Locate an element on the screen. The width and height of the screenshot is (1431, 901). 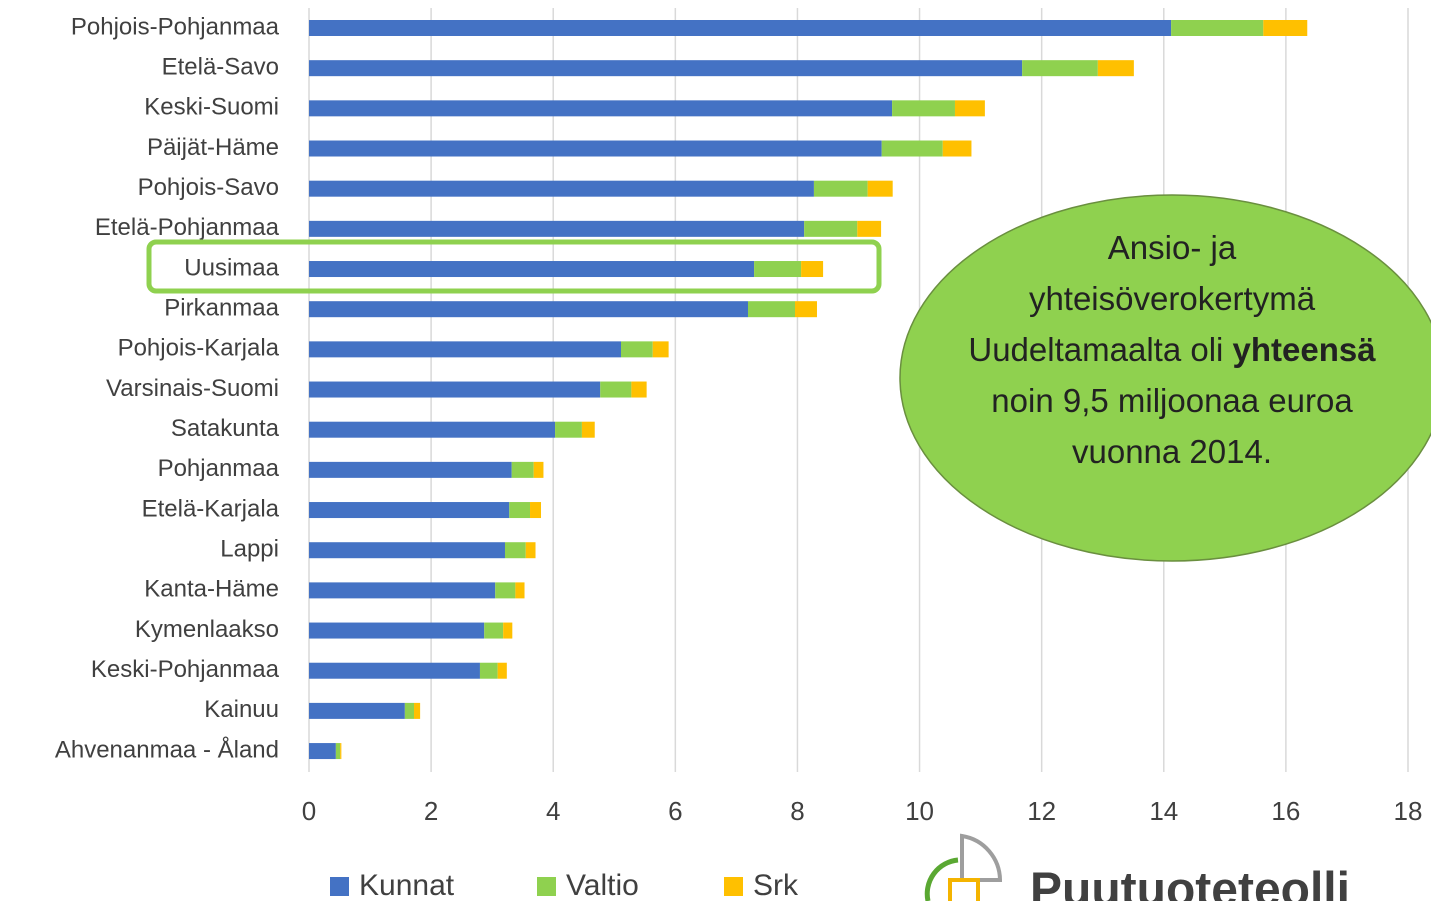
x-tick-label: 6 is located at coordinates (675, 811).